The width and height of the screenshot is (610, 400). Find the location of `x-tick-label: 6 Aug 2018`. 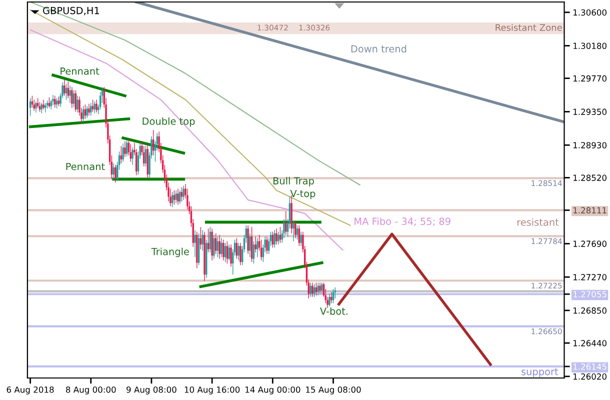

x-tick-label: 6 Aug 2018 is located at coordinates (30, 390).